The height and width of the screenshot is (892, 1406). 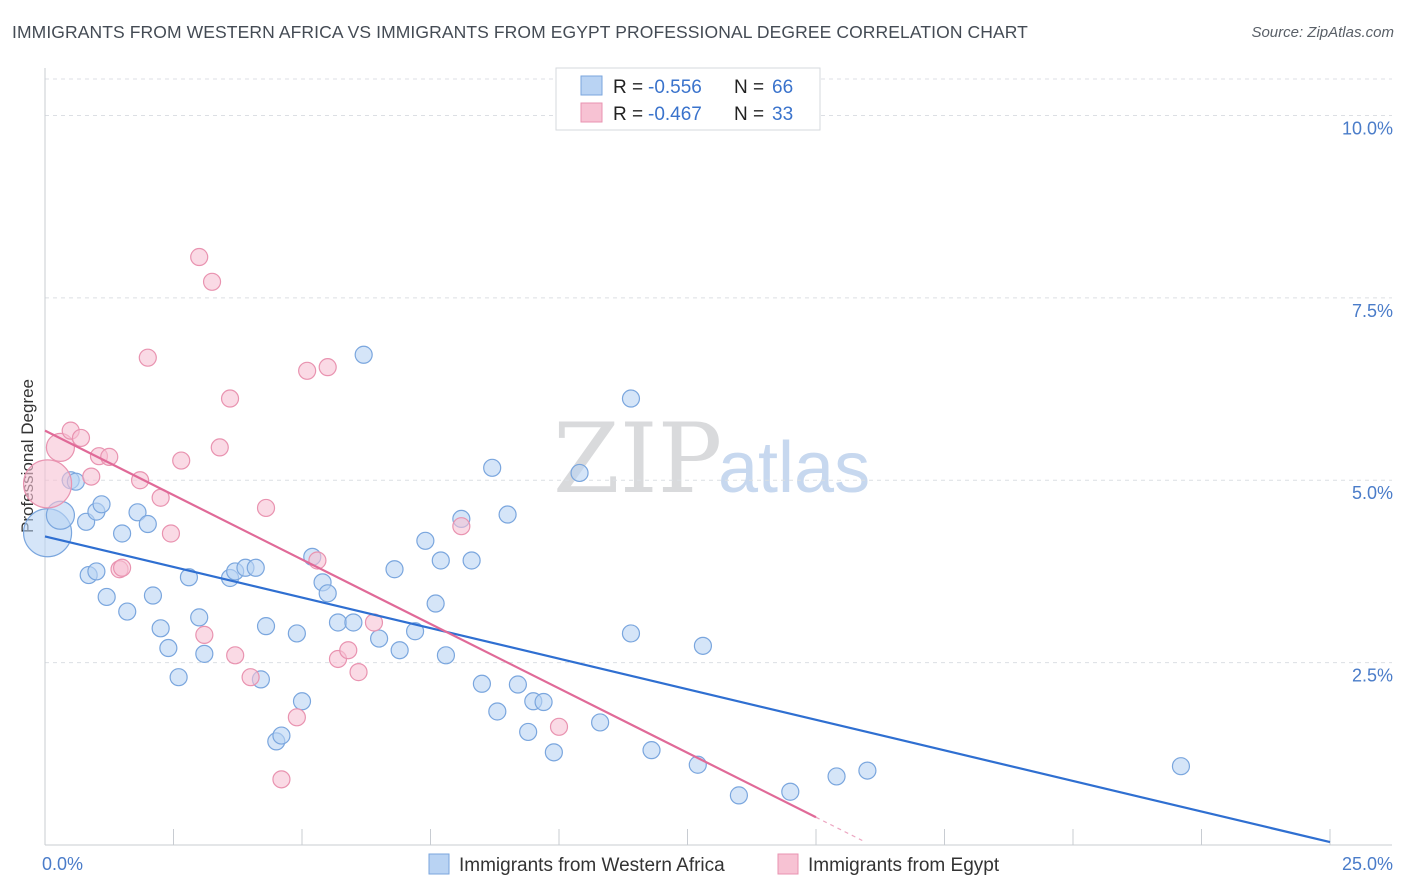 What do you see at coordinates (788, 864) in the screenshot?
I see `bottom-legend-swatch-egypt` at bounding box center [788, 864].